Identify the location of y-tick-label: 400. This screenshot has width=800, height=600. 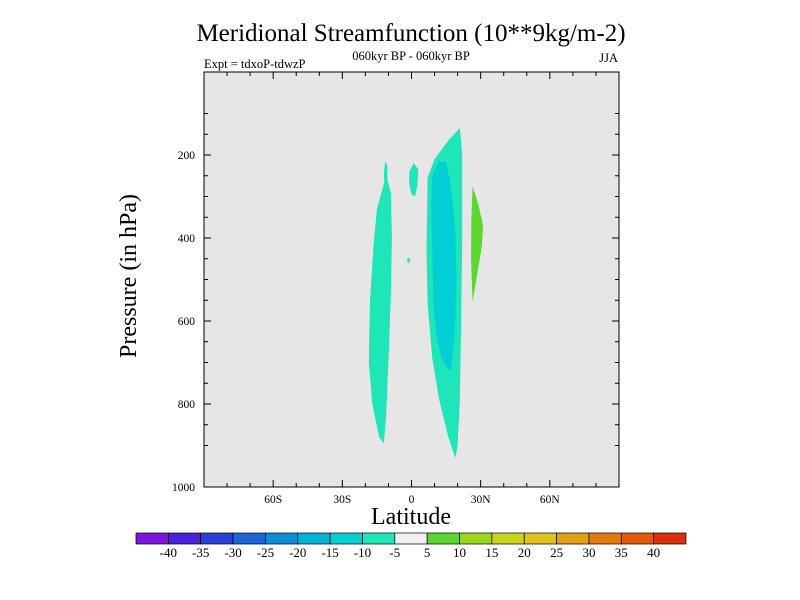
(187, 239).